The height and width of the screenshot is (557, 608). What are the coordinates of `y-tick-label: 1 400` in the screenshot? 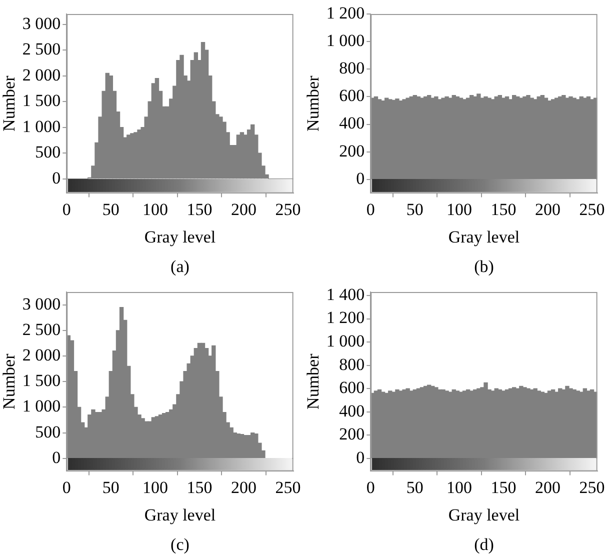 It's located at (345, 294).